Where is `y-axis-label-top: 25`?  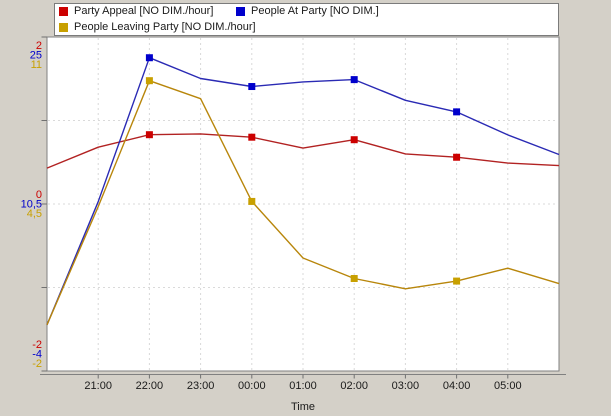
y-axis-label-top: 25 is located at coordinates (36, 56).